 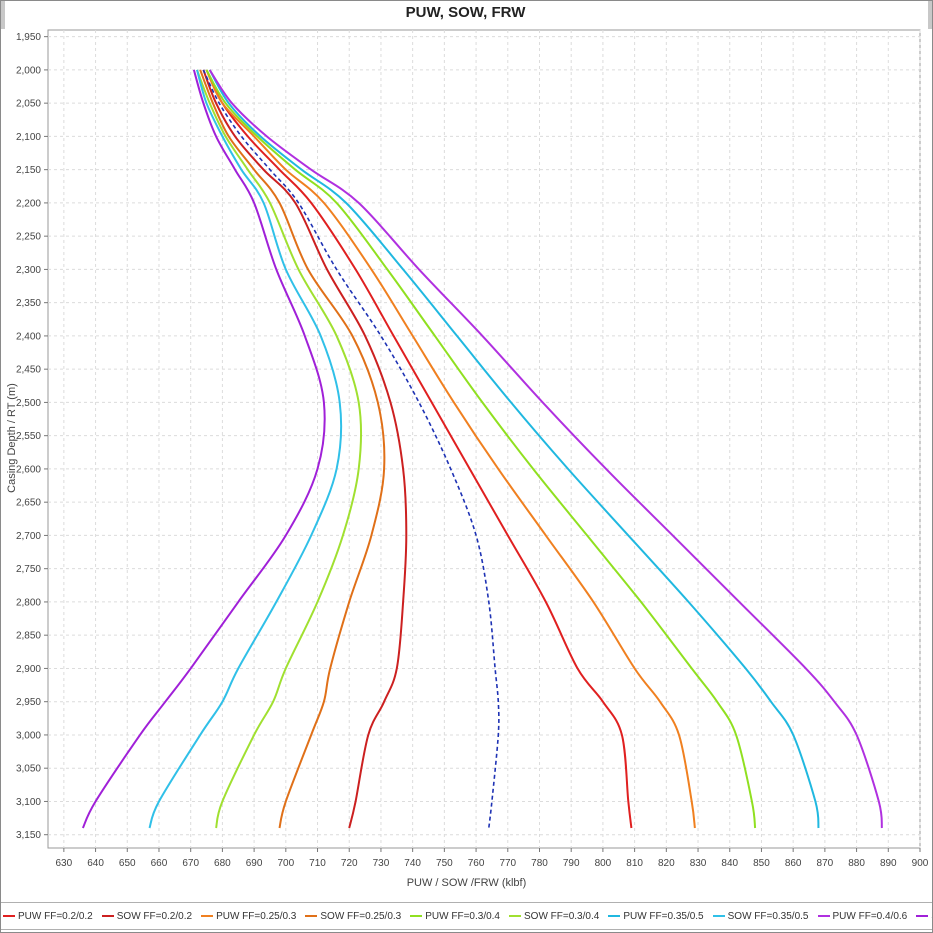 What do you see at coordinates (539, 863) in the screenshot?
I see `x-tick-label: 780` at bounding box center [539, 863].